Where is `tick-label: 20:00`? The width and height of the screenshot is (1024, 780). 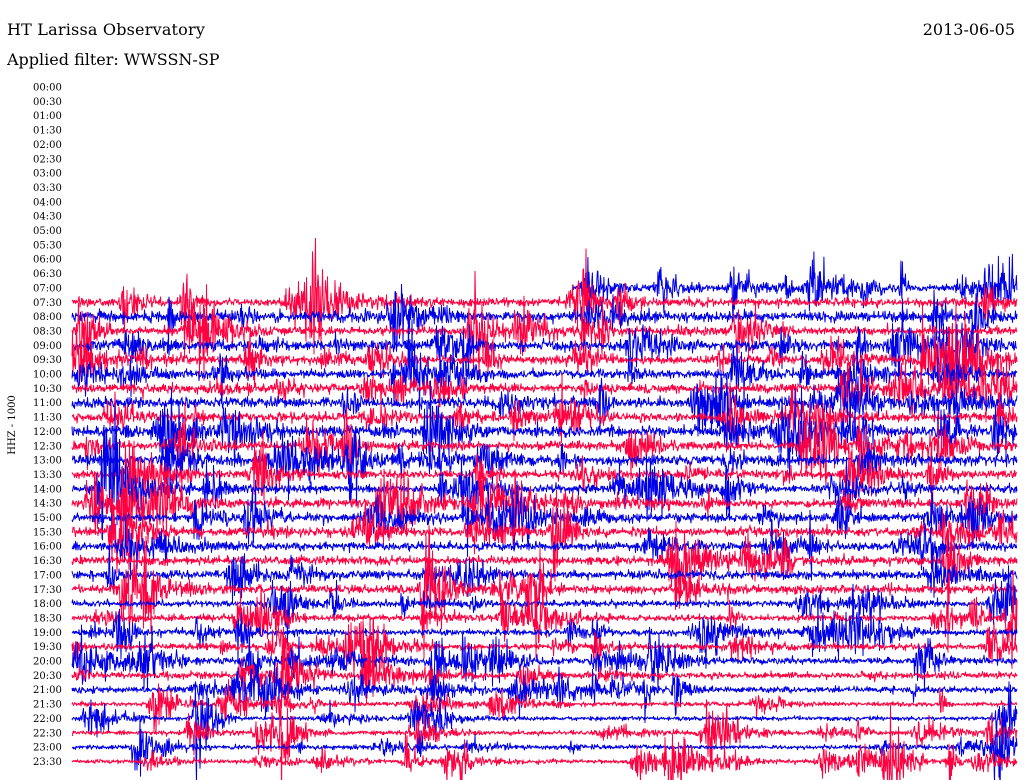
tick-label: 20:00 is located at coordinates (47, 662).